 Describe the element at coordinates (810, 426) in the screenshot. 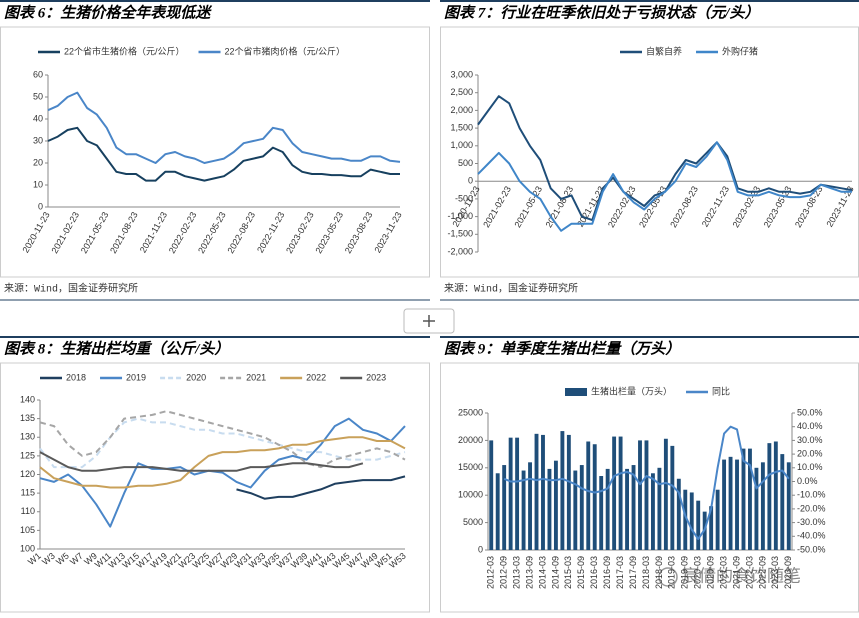

I see `y2-tick-label: 40.0%` at that location.